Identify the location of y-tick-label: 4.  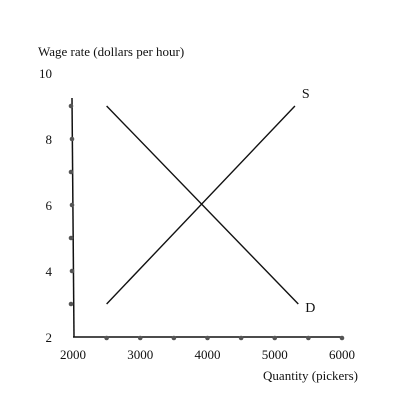
(49, 271).